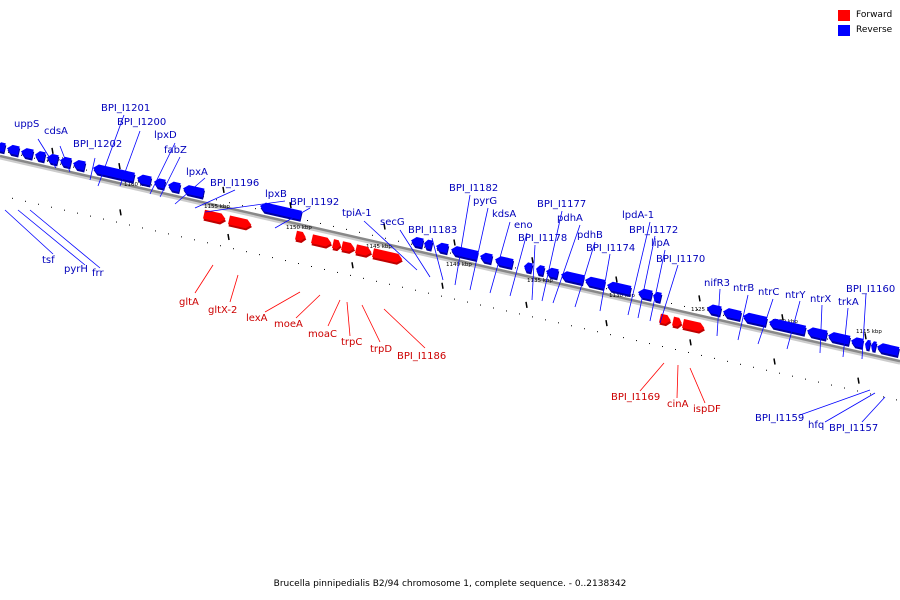 This screenshot has width=900, height=600. I want to click on gene-label-bpi-i1174: BPI_I1174, so click(610, 248).